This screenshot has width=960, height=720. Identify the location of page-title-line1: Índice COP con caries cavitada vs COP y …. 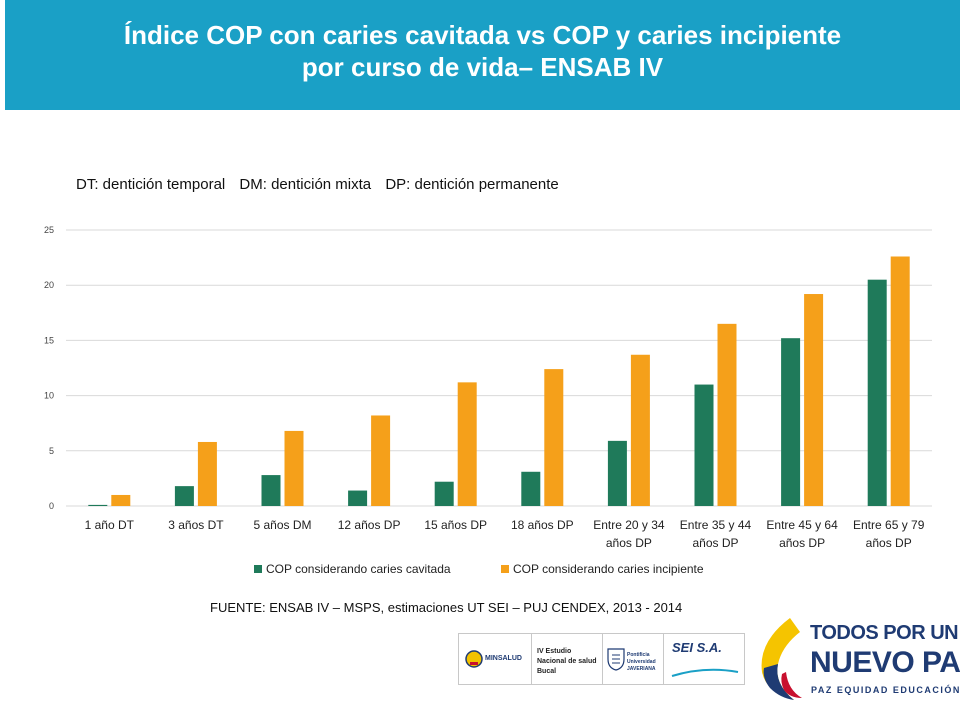
(482, 35).